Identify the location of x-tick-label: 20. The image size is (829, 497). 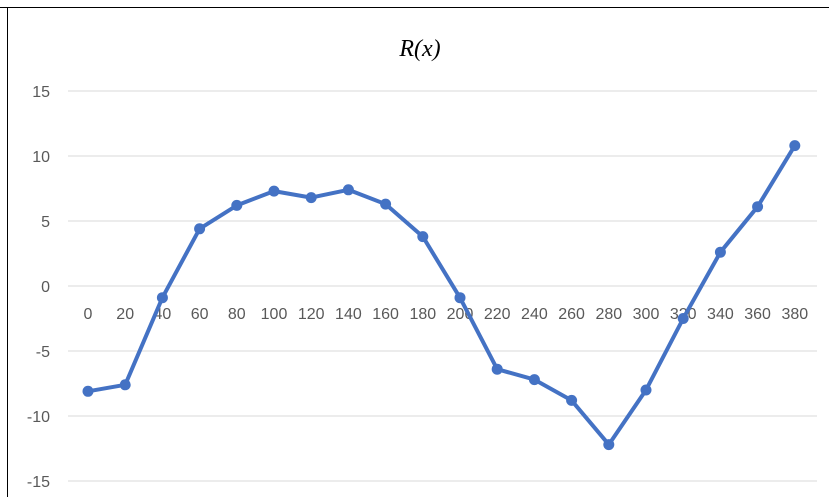
(125, 314).